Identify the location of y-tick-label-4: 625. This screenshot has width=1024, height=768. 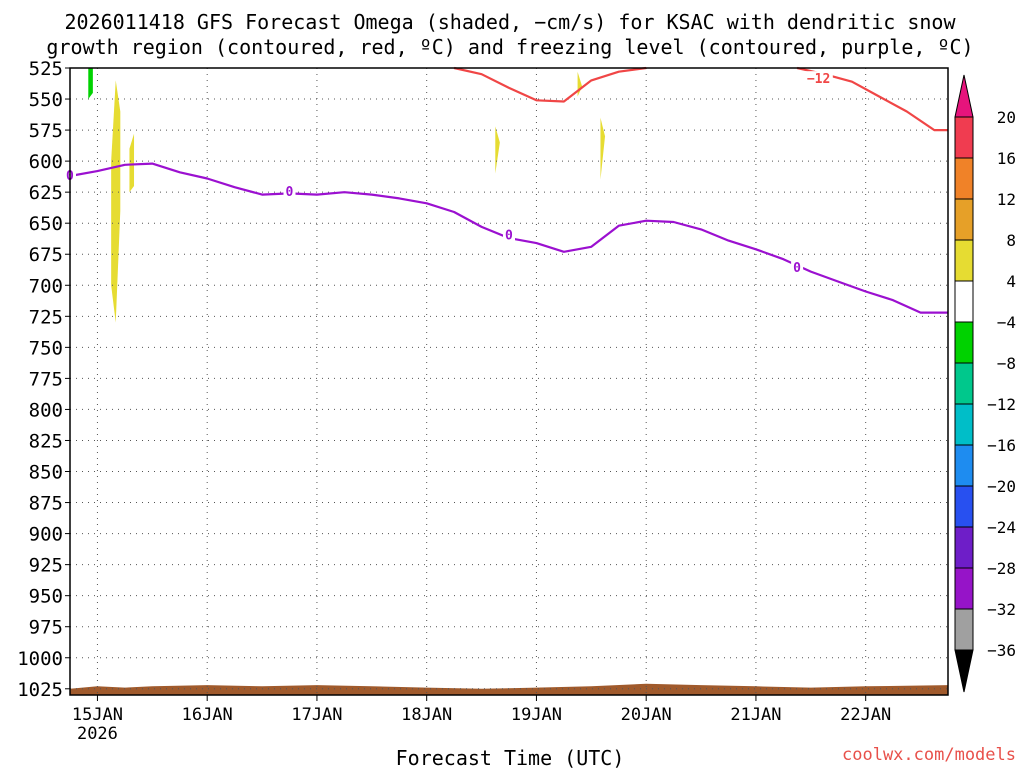
(46, 193).